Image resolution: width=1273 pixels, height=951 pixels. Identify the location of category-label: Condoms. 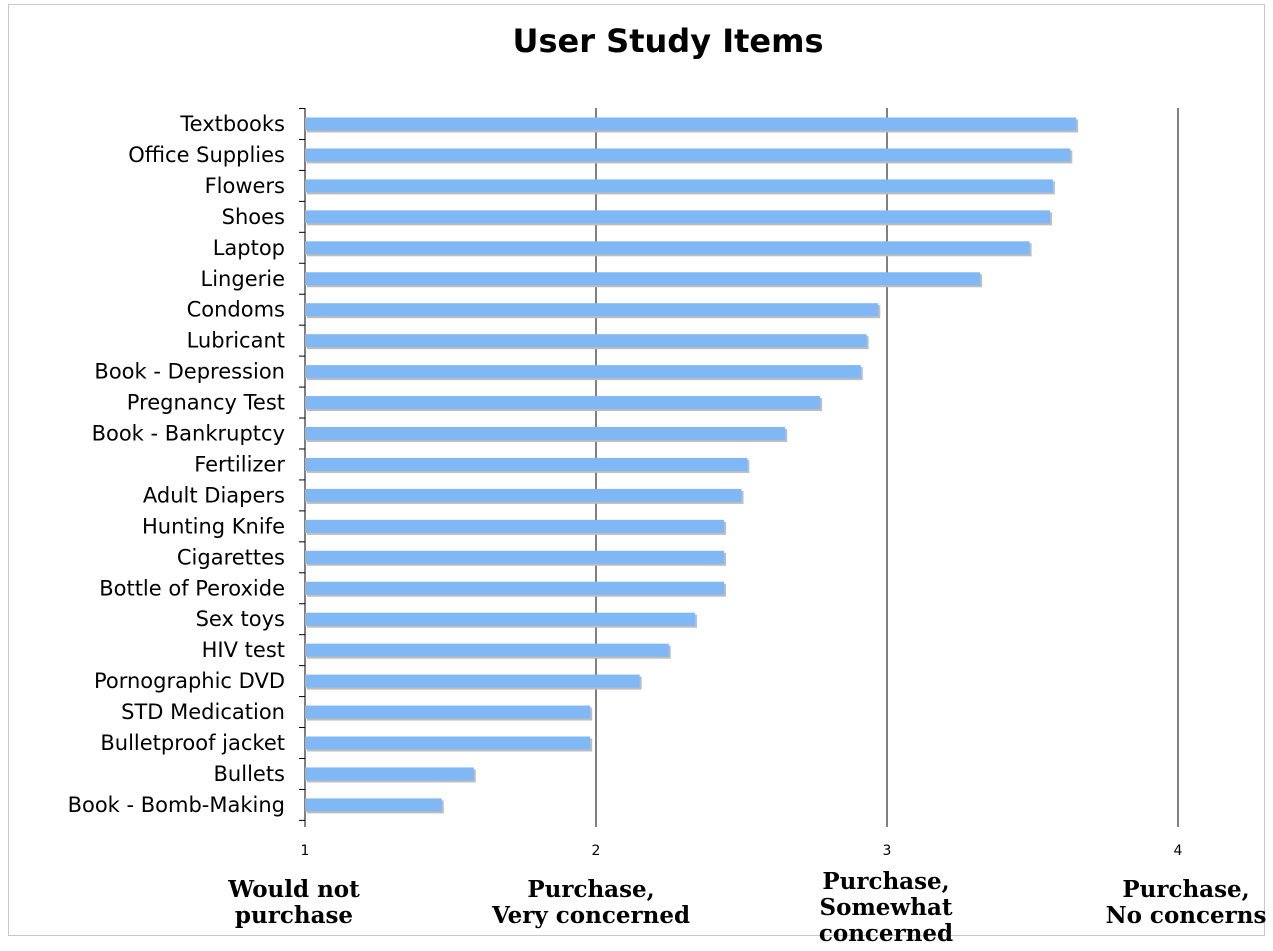
(236, 310).